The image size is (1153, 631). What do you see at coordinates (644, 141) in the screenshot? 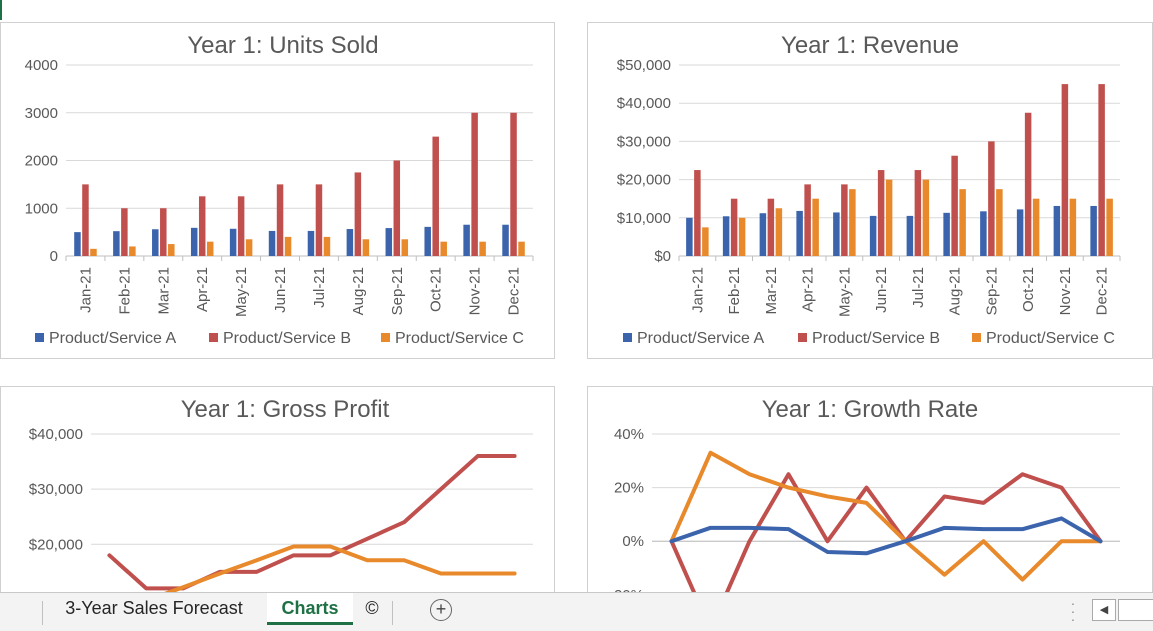
I see `y-tick-label: $30,000` at bounding box center [644, 141].